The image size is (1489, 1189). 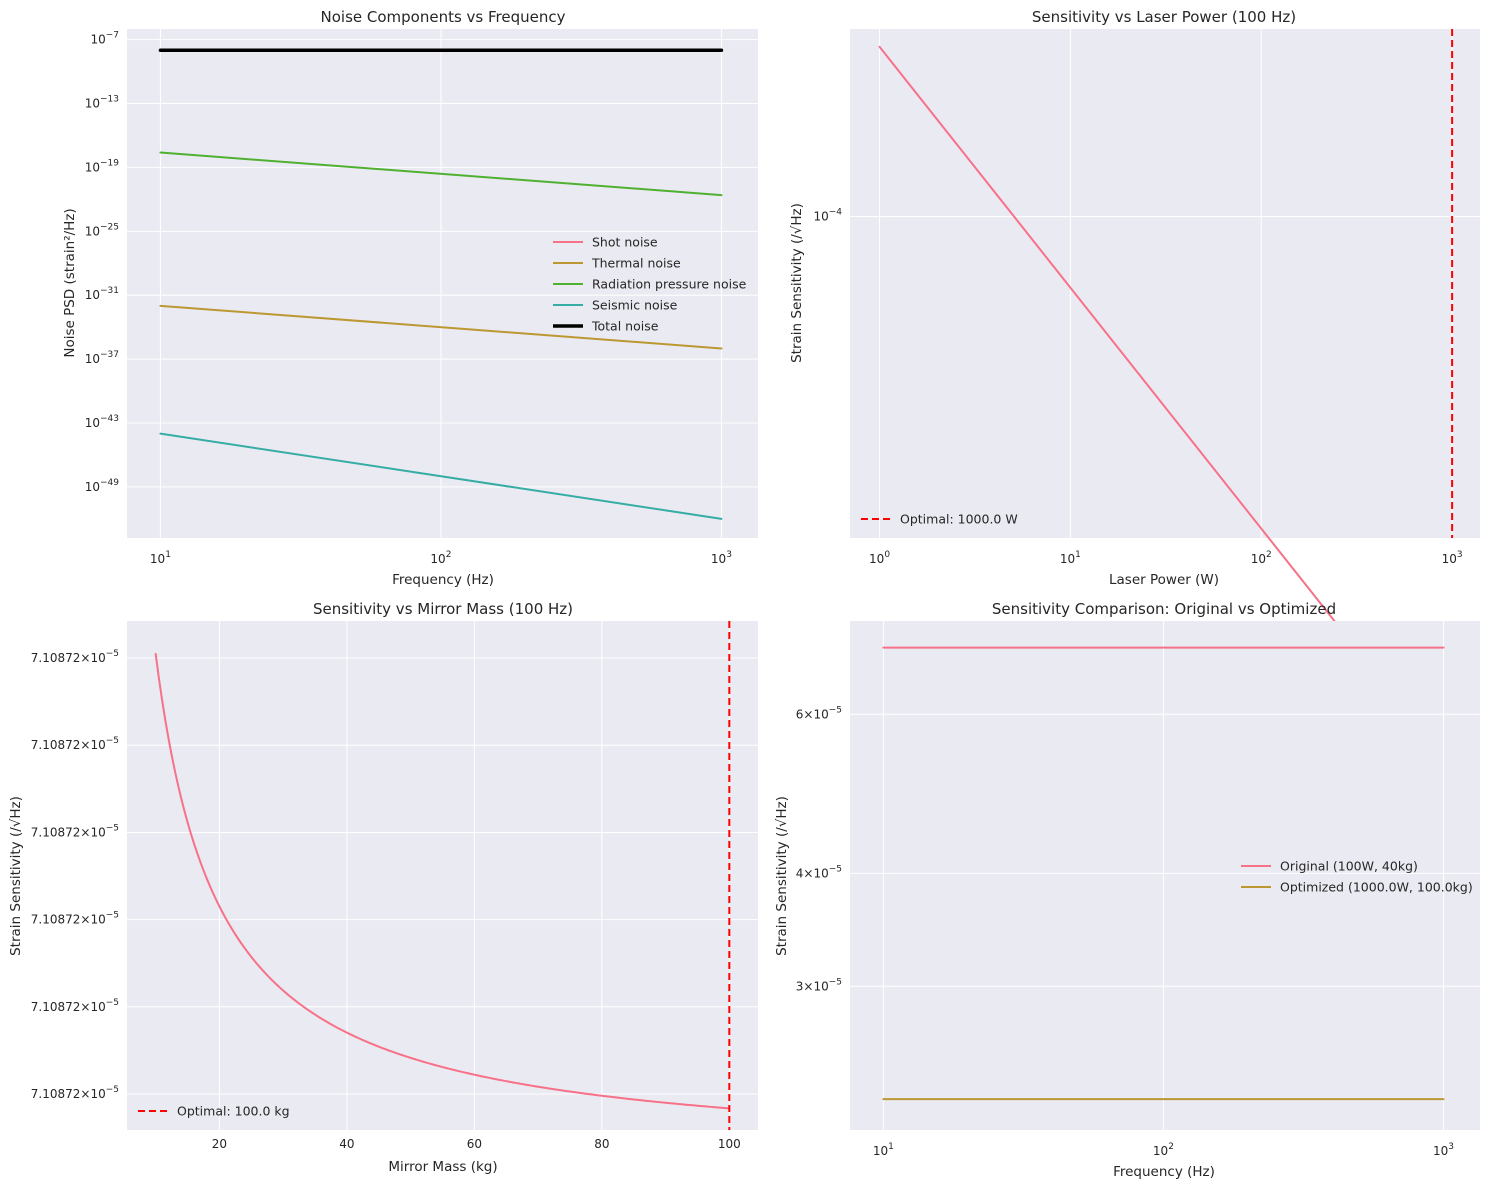 What do you see at coordinates (102, 230) in the screenshot?
I see `y-tick-label: 10⁻²⁵` at bounding box center [102, 230].